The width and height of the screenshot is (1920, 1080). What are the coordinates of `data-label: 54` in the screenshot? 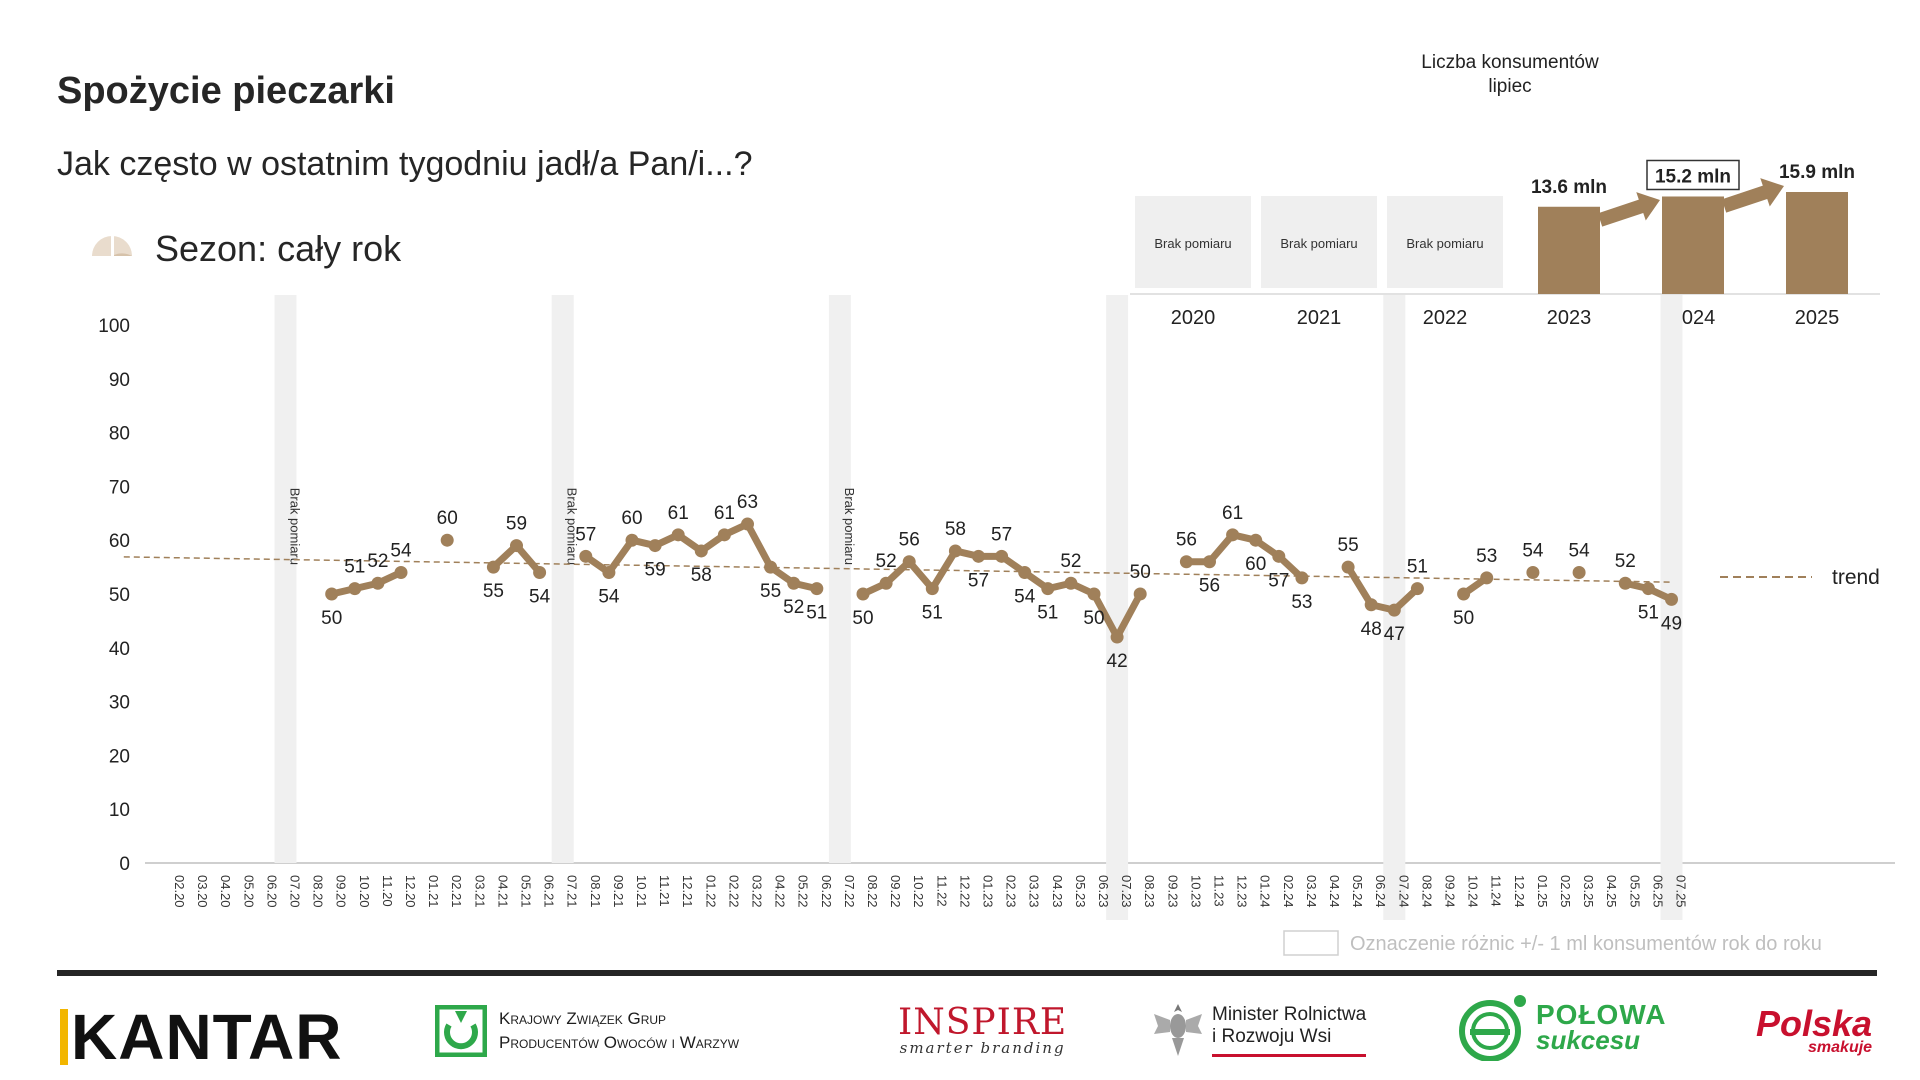 It's located at (1025, 596).